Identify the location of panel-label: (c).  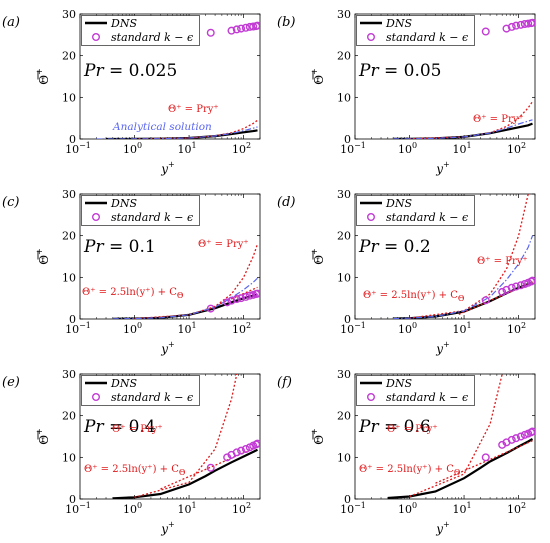
(10, 202).